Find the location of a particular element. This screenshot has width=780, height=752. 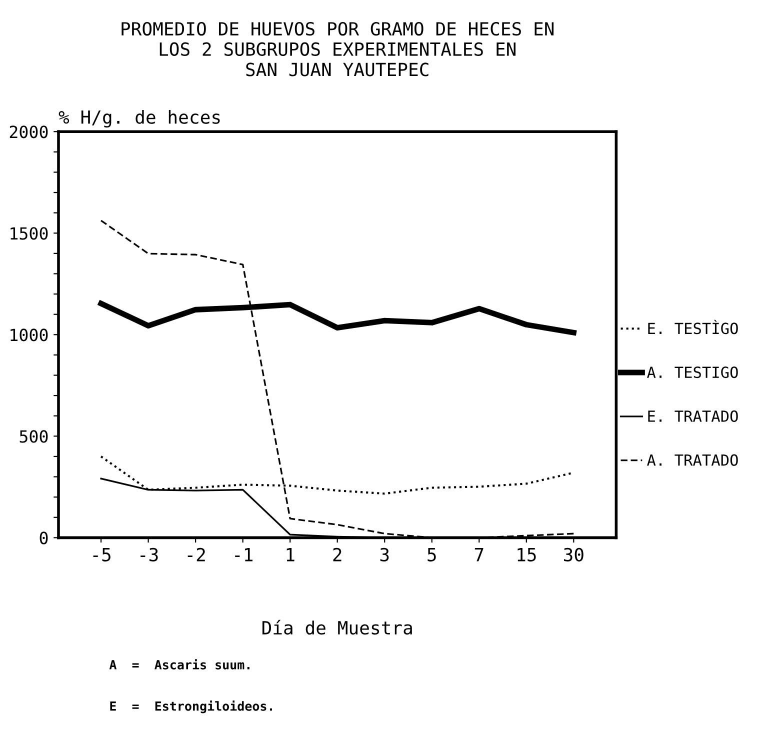

x-tick-label: -2 is located at coordinates (196, 555).